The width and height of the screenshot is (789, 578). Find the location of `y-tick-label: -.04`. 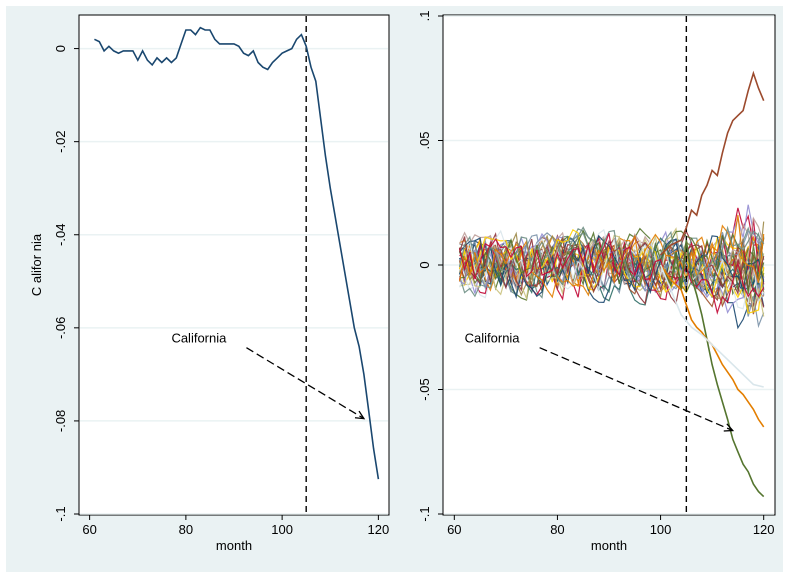

y-tick-label: -.04 is located at coordinates (60, 235).